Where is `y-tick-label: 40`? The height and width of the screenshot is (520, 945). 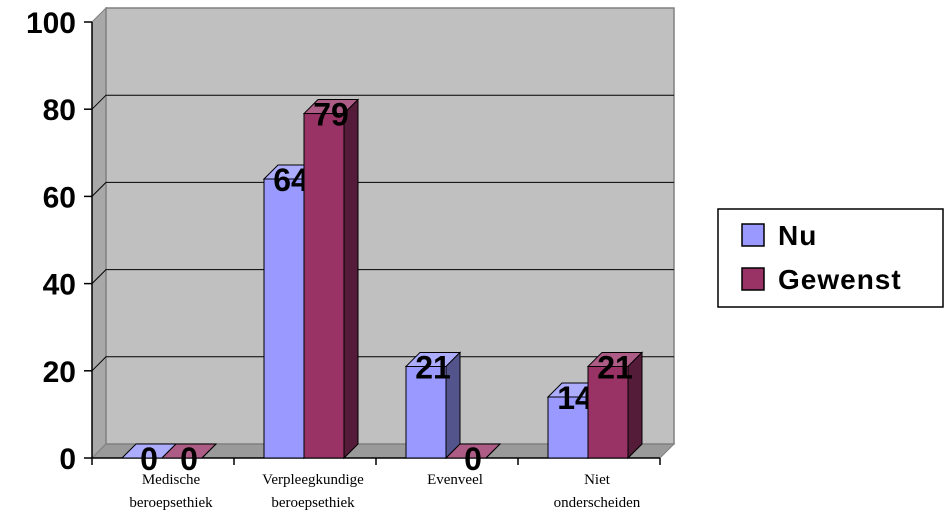 y-tick-label: 40 is located at coordinates (59, 285).